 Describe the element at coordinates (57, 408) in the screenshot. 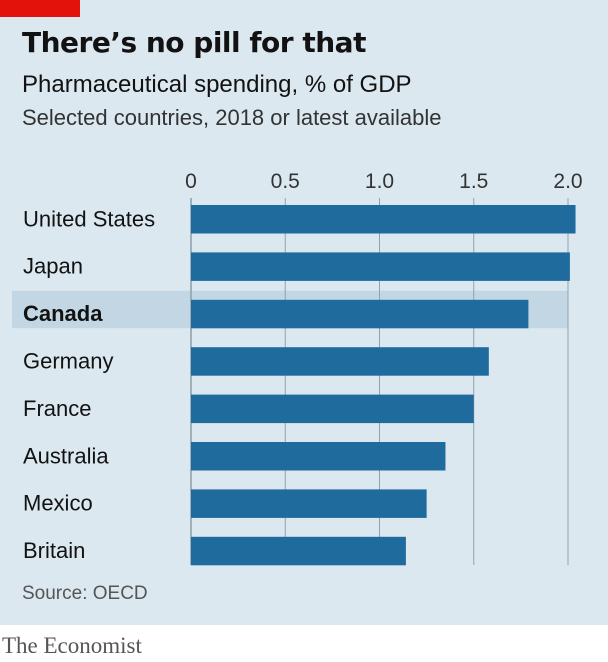

I see `category-label: France` at that location.